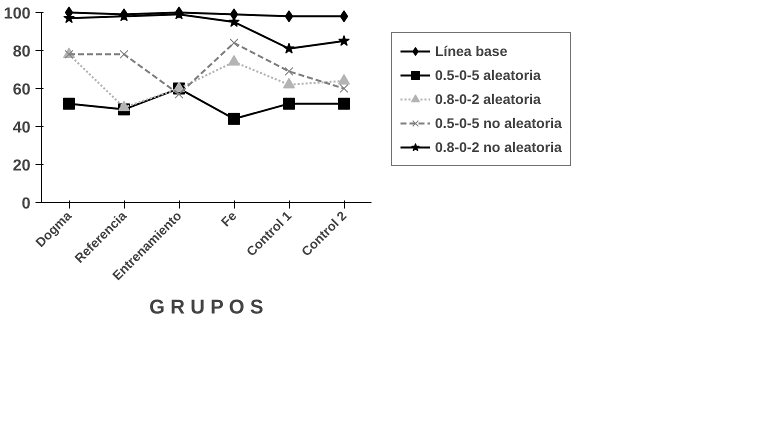  Describe the element at coordinates (21, 128) in the screenshot. I see `y-tick-label: 40` at that location.